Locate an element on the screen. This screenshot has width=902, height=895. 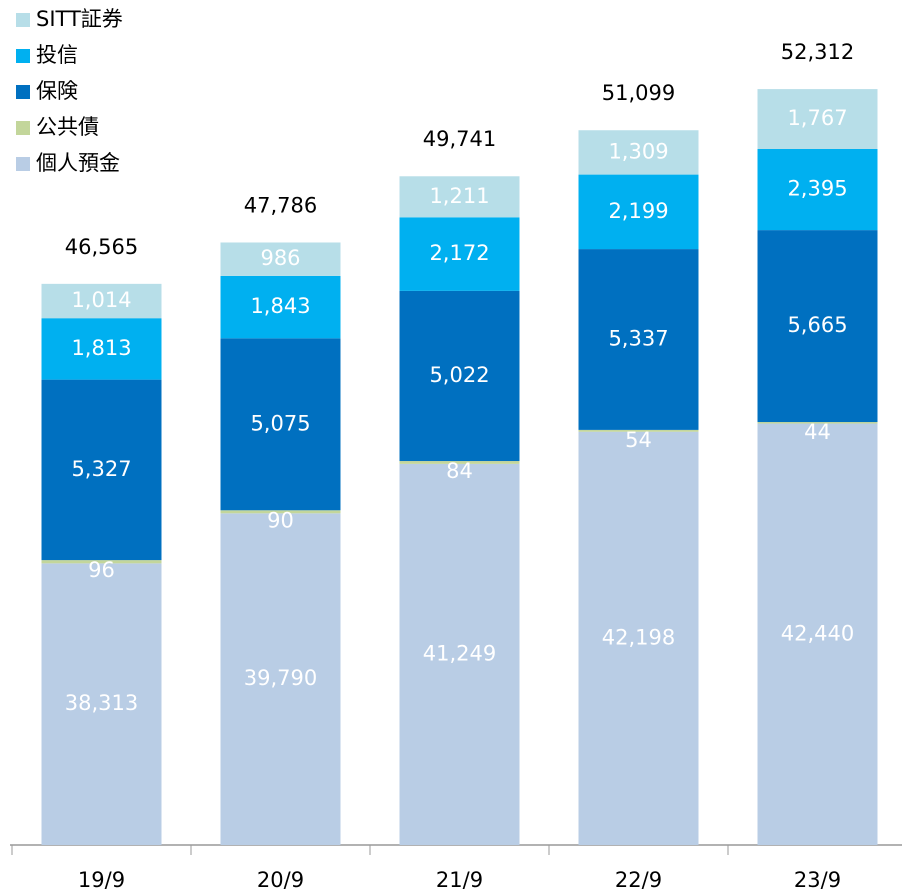
data-label: 5,075 is located at coordinates (280, 423).